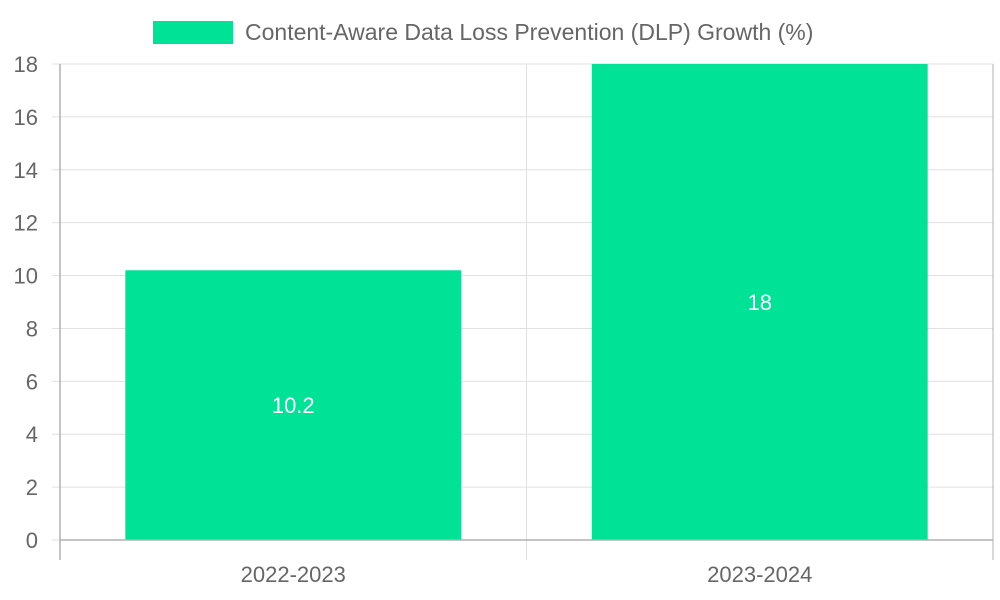  Describe the element at coordinates (32, 381) in the screenshot. I see `y-tick-label: 6` at that location.